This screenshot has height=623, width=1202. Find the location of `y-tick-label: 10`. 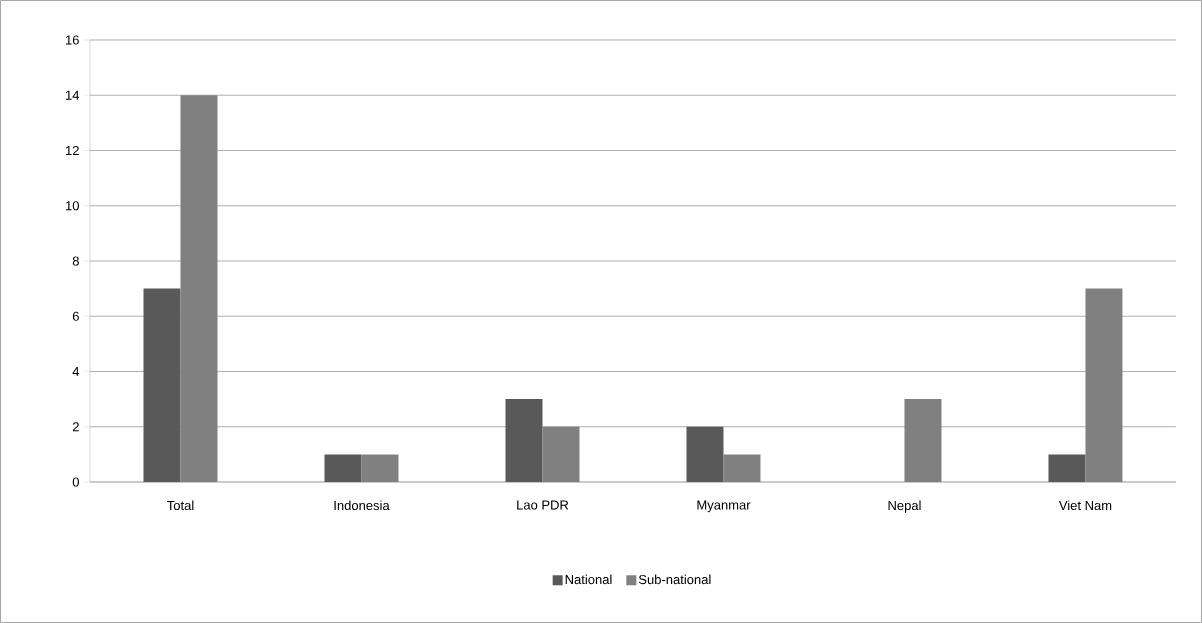

y-tick-label: 10 is located at coordinates (72, 206).